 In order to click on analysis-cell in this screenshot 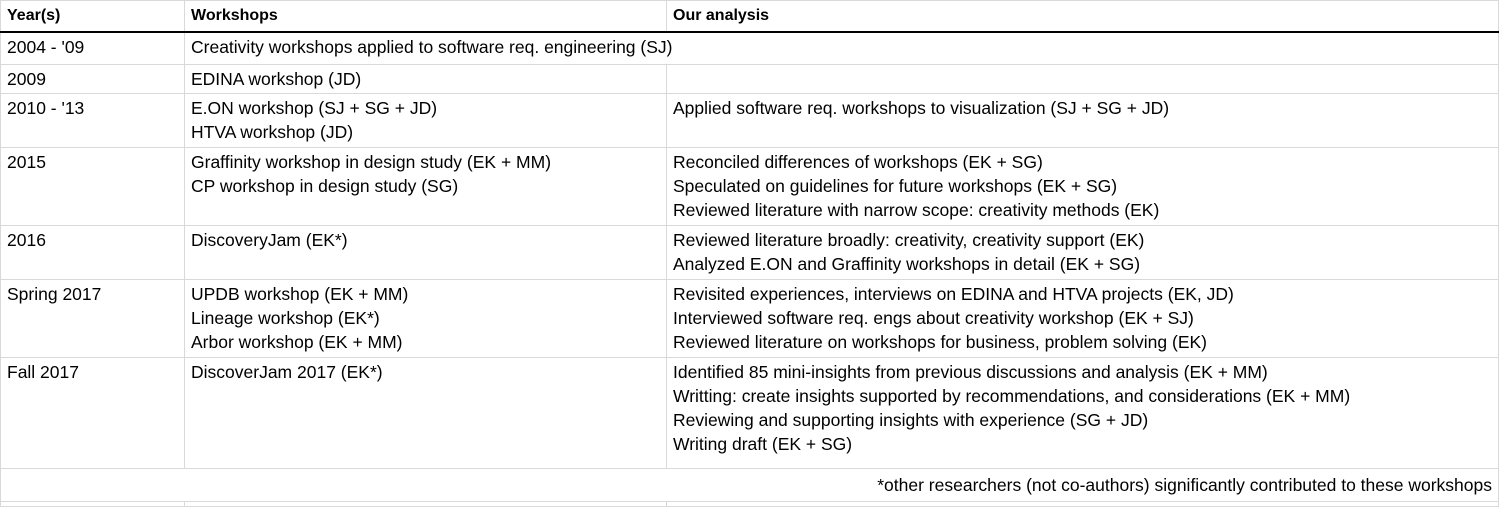, I will do `click(1082, 79)`.